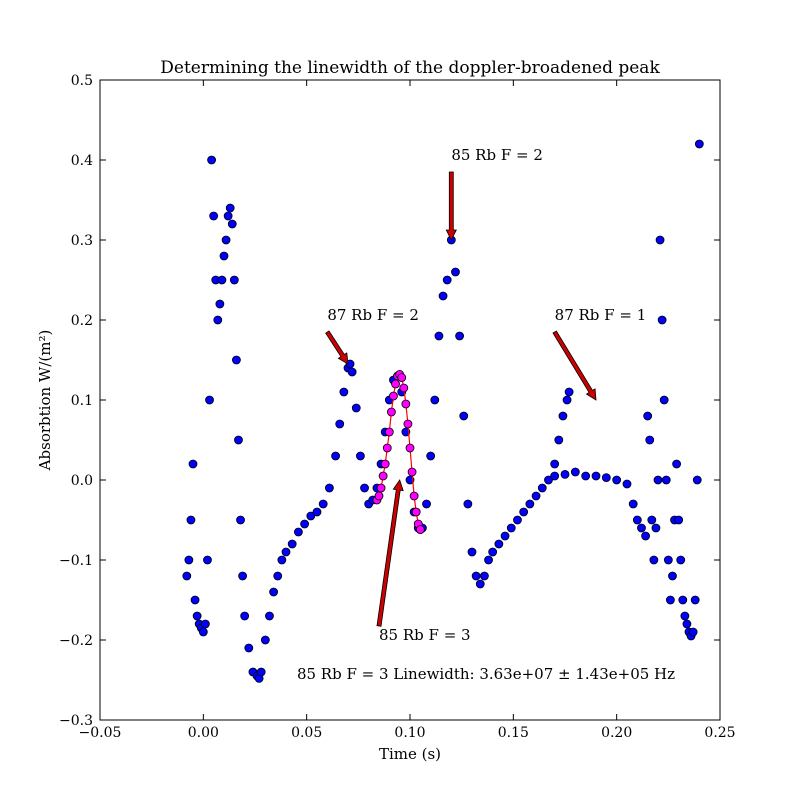 Image resolution: width=800 pixels, height=800 pixels. I want to click on x-tick-label: 0.05, so click(306, 733).